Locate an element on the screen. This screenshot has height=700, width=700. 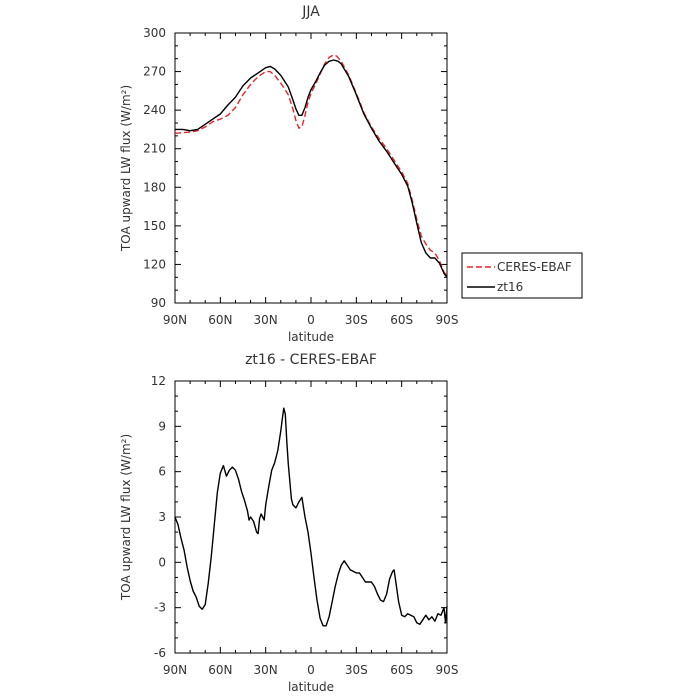
y-tick-label: -6 is located at coordinates (160, 653).